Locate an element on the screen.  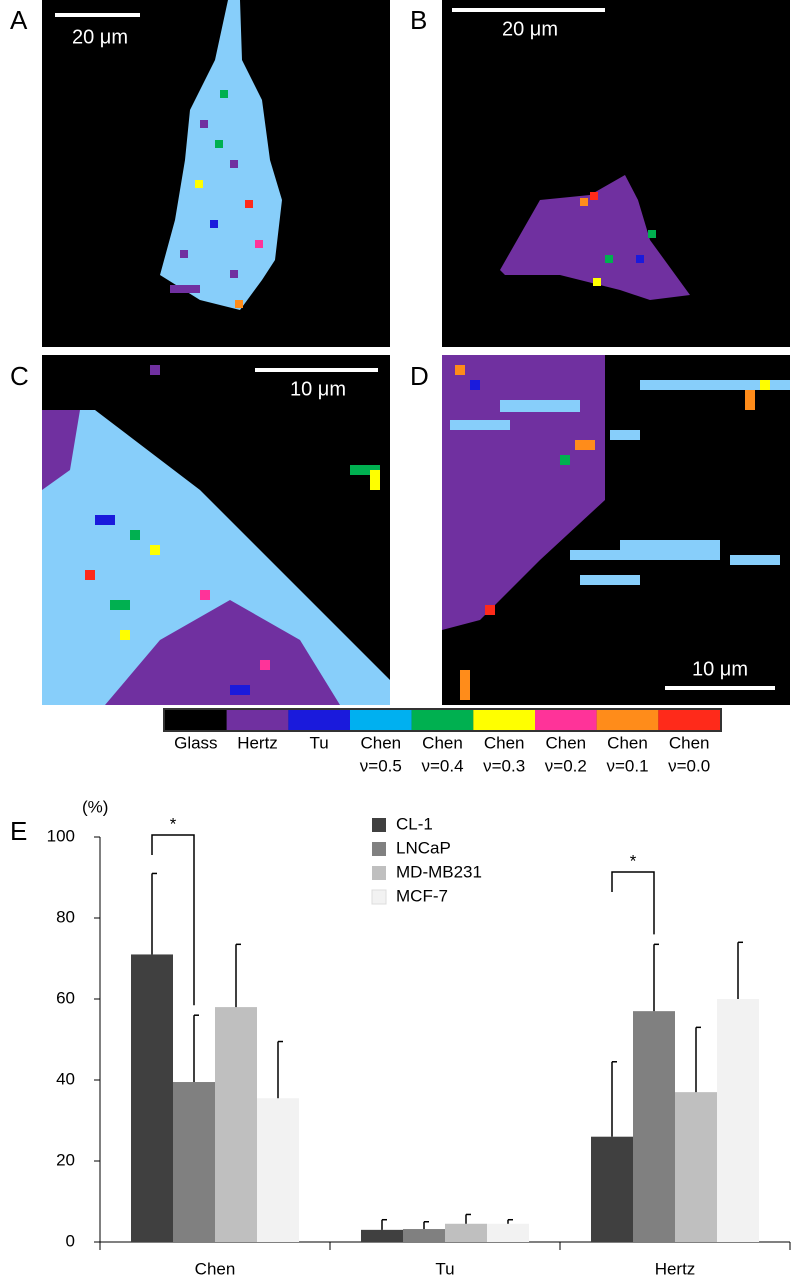
colorbar-sublabel: ν=0.2 is located at coordinates (566, 765).